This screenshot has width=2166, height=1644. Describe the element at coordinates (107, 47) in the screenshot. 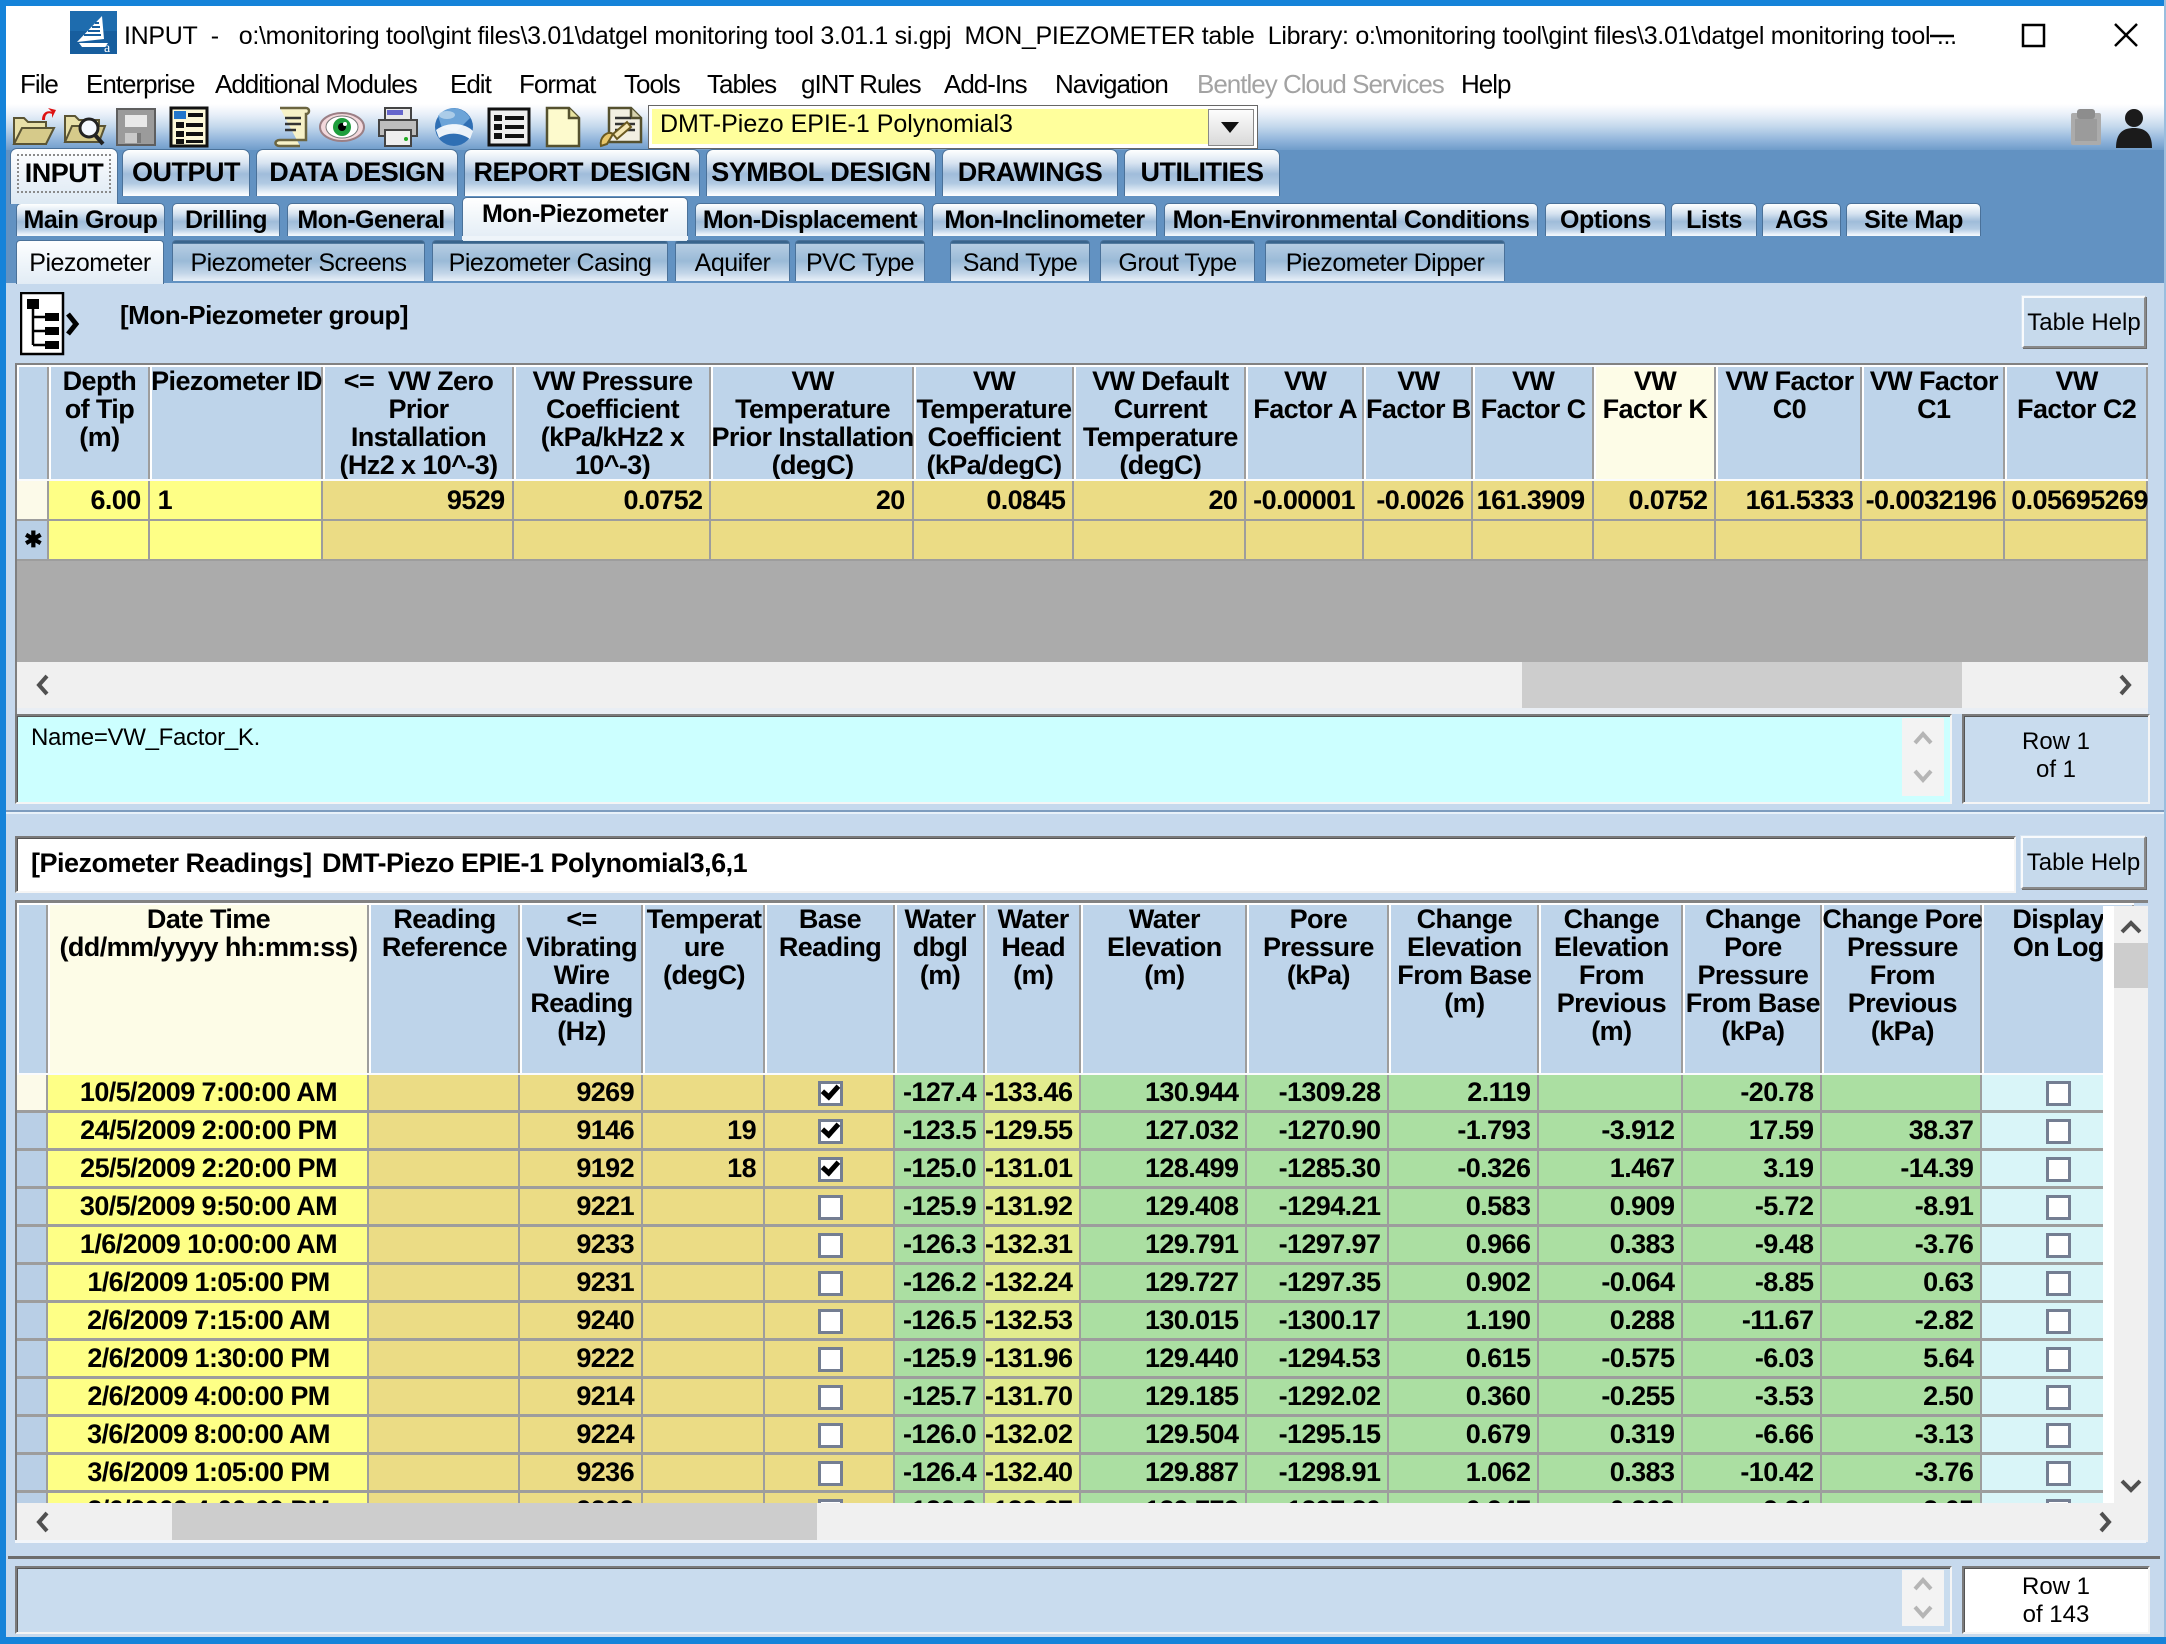

I see `svg-text: a` at that location.